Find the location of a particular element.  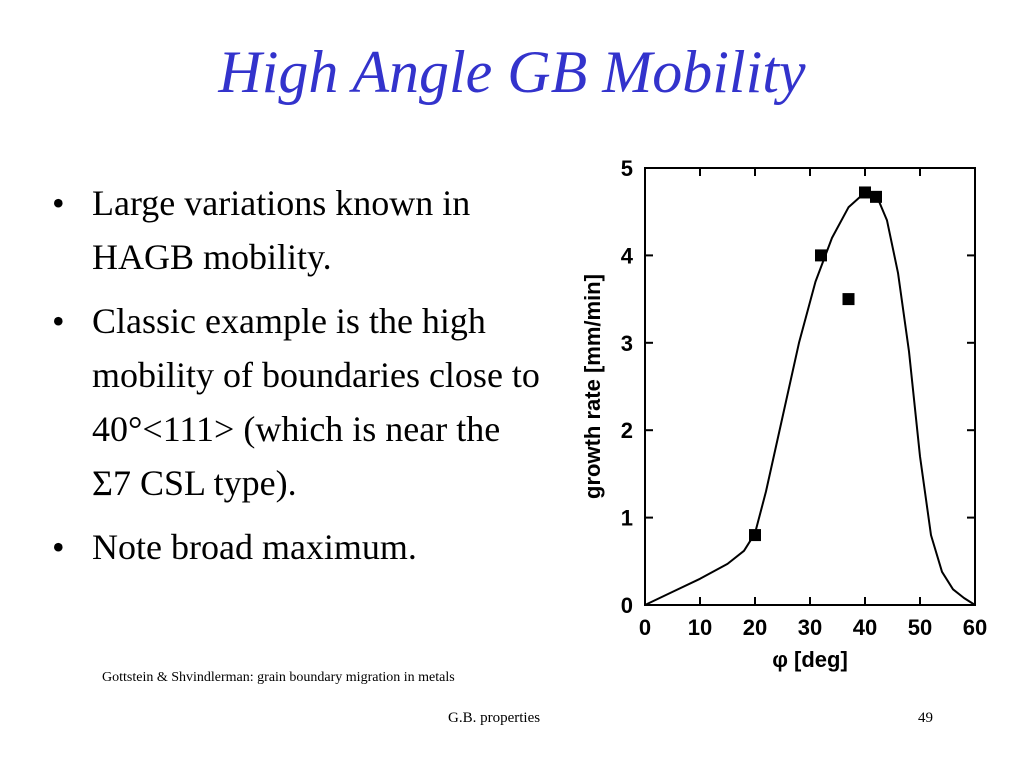

x-axis-title: φ [deg] is located at coordinates (810, 659).